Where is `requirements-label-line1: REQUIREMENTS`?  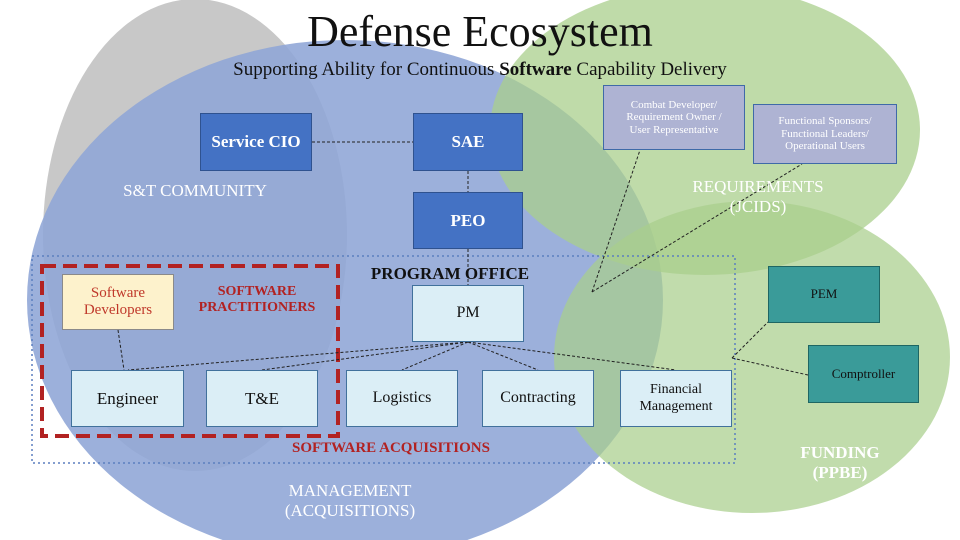 requirements-label-line1: REQUIREMENTS is located at coordinates (758, 186).